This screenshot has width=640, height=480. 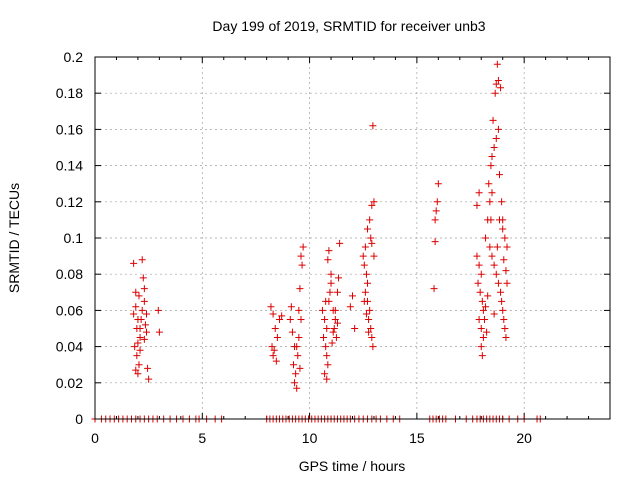 What do you see at coordinates (69, 274) in the screenshot?
I see `y-tick-label: 0.08` at bounding box center [69, 274].